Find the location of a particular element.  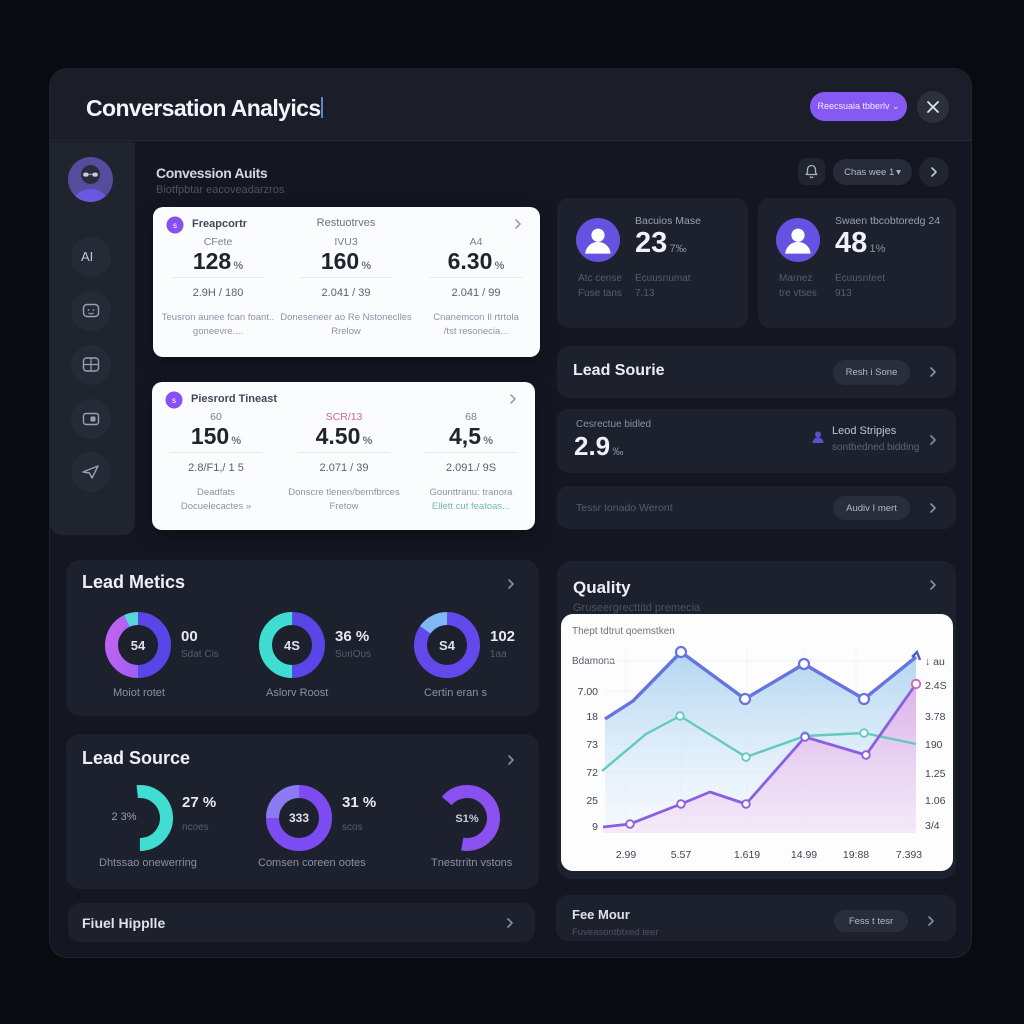

svg-text: 73 is located at coordinates (592, 745).